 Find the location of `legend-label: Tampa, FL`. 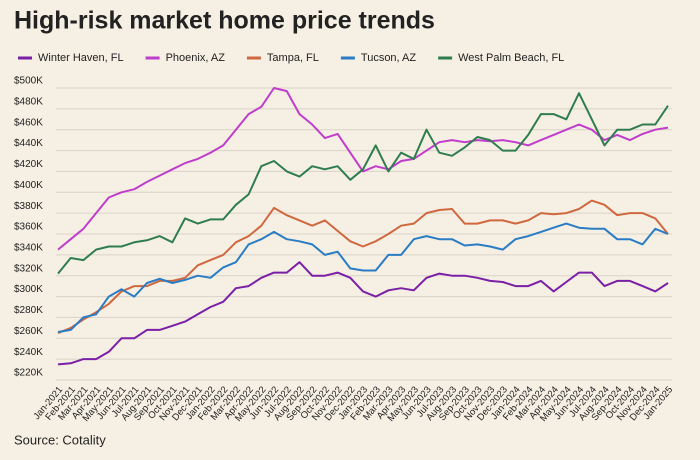

legend-label: Tampa, FL is located at coordinates (293, 58).